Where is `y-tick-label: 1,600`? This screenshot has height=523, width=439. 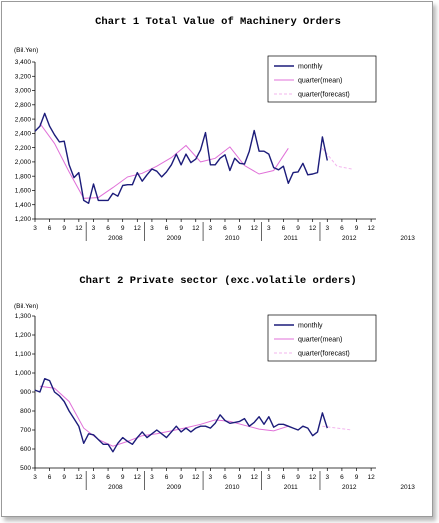
y-tick-label: 1,600 is located at coordinates (23, 191).